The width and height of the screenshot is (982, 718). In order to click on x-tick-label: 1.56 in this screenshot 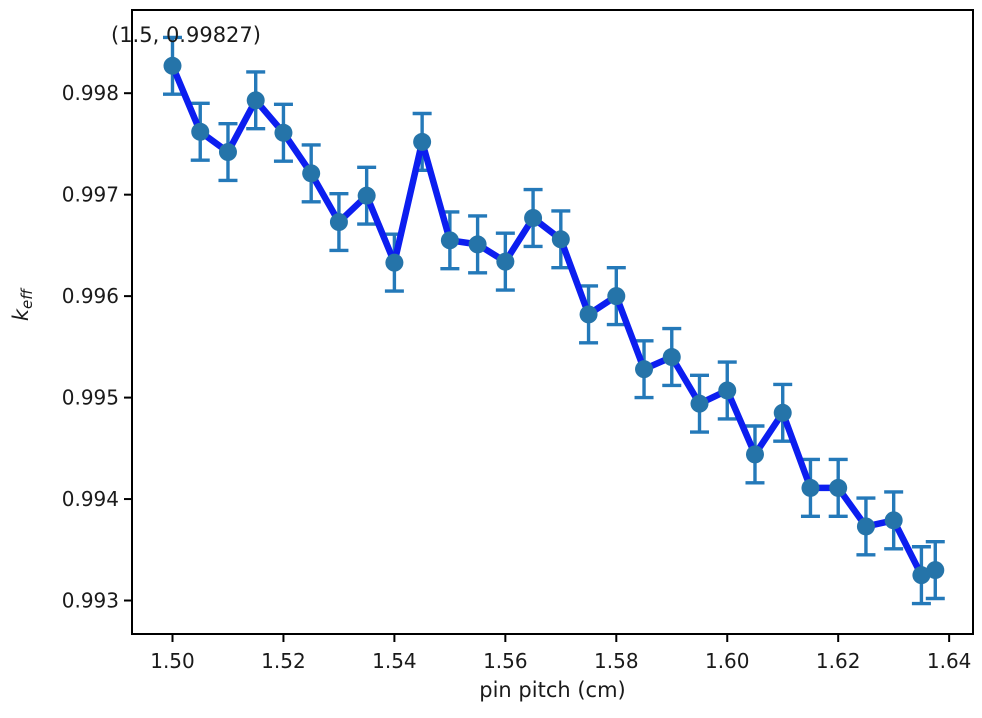, I will do `click(505, 661)`.